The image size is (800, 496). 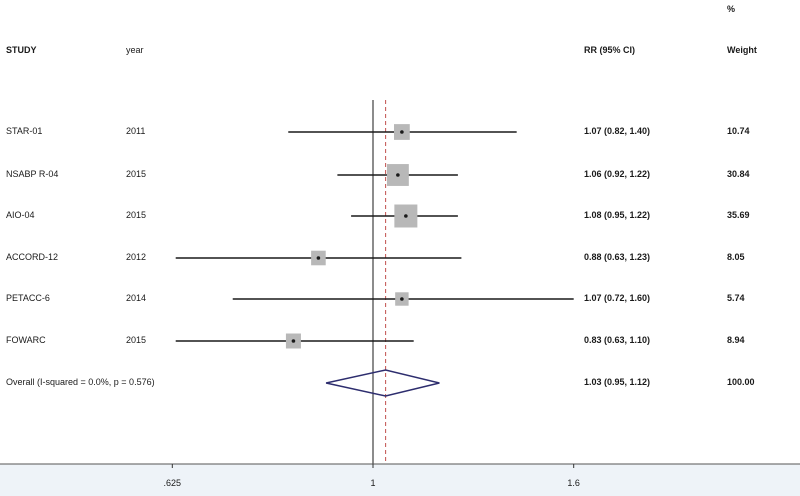 I want to click on study-year: 2012, so click(x=136, y=257).